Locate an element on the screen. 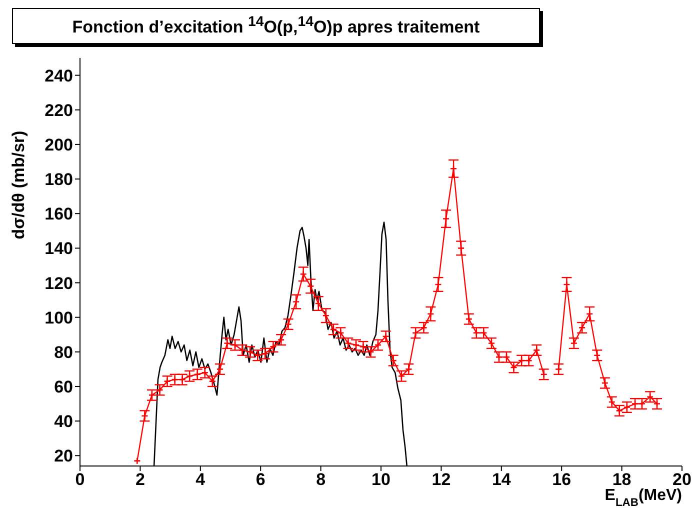 Image resolution: width=693 pixels, height=510 pixels. x-tick-label: 12 is located at coordinates (441, 480).